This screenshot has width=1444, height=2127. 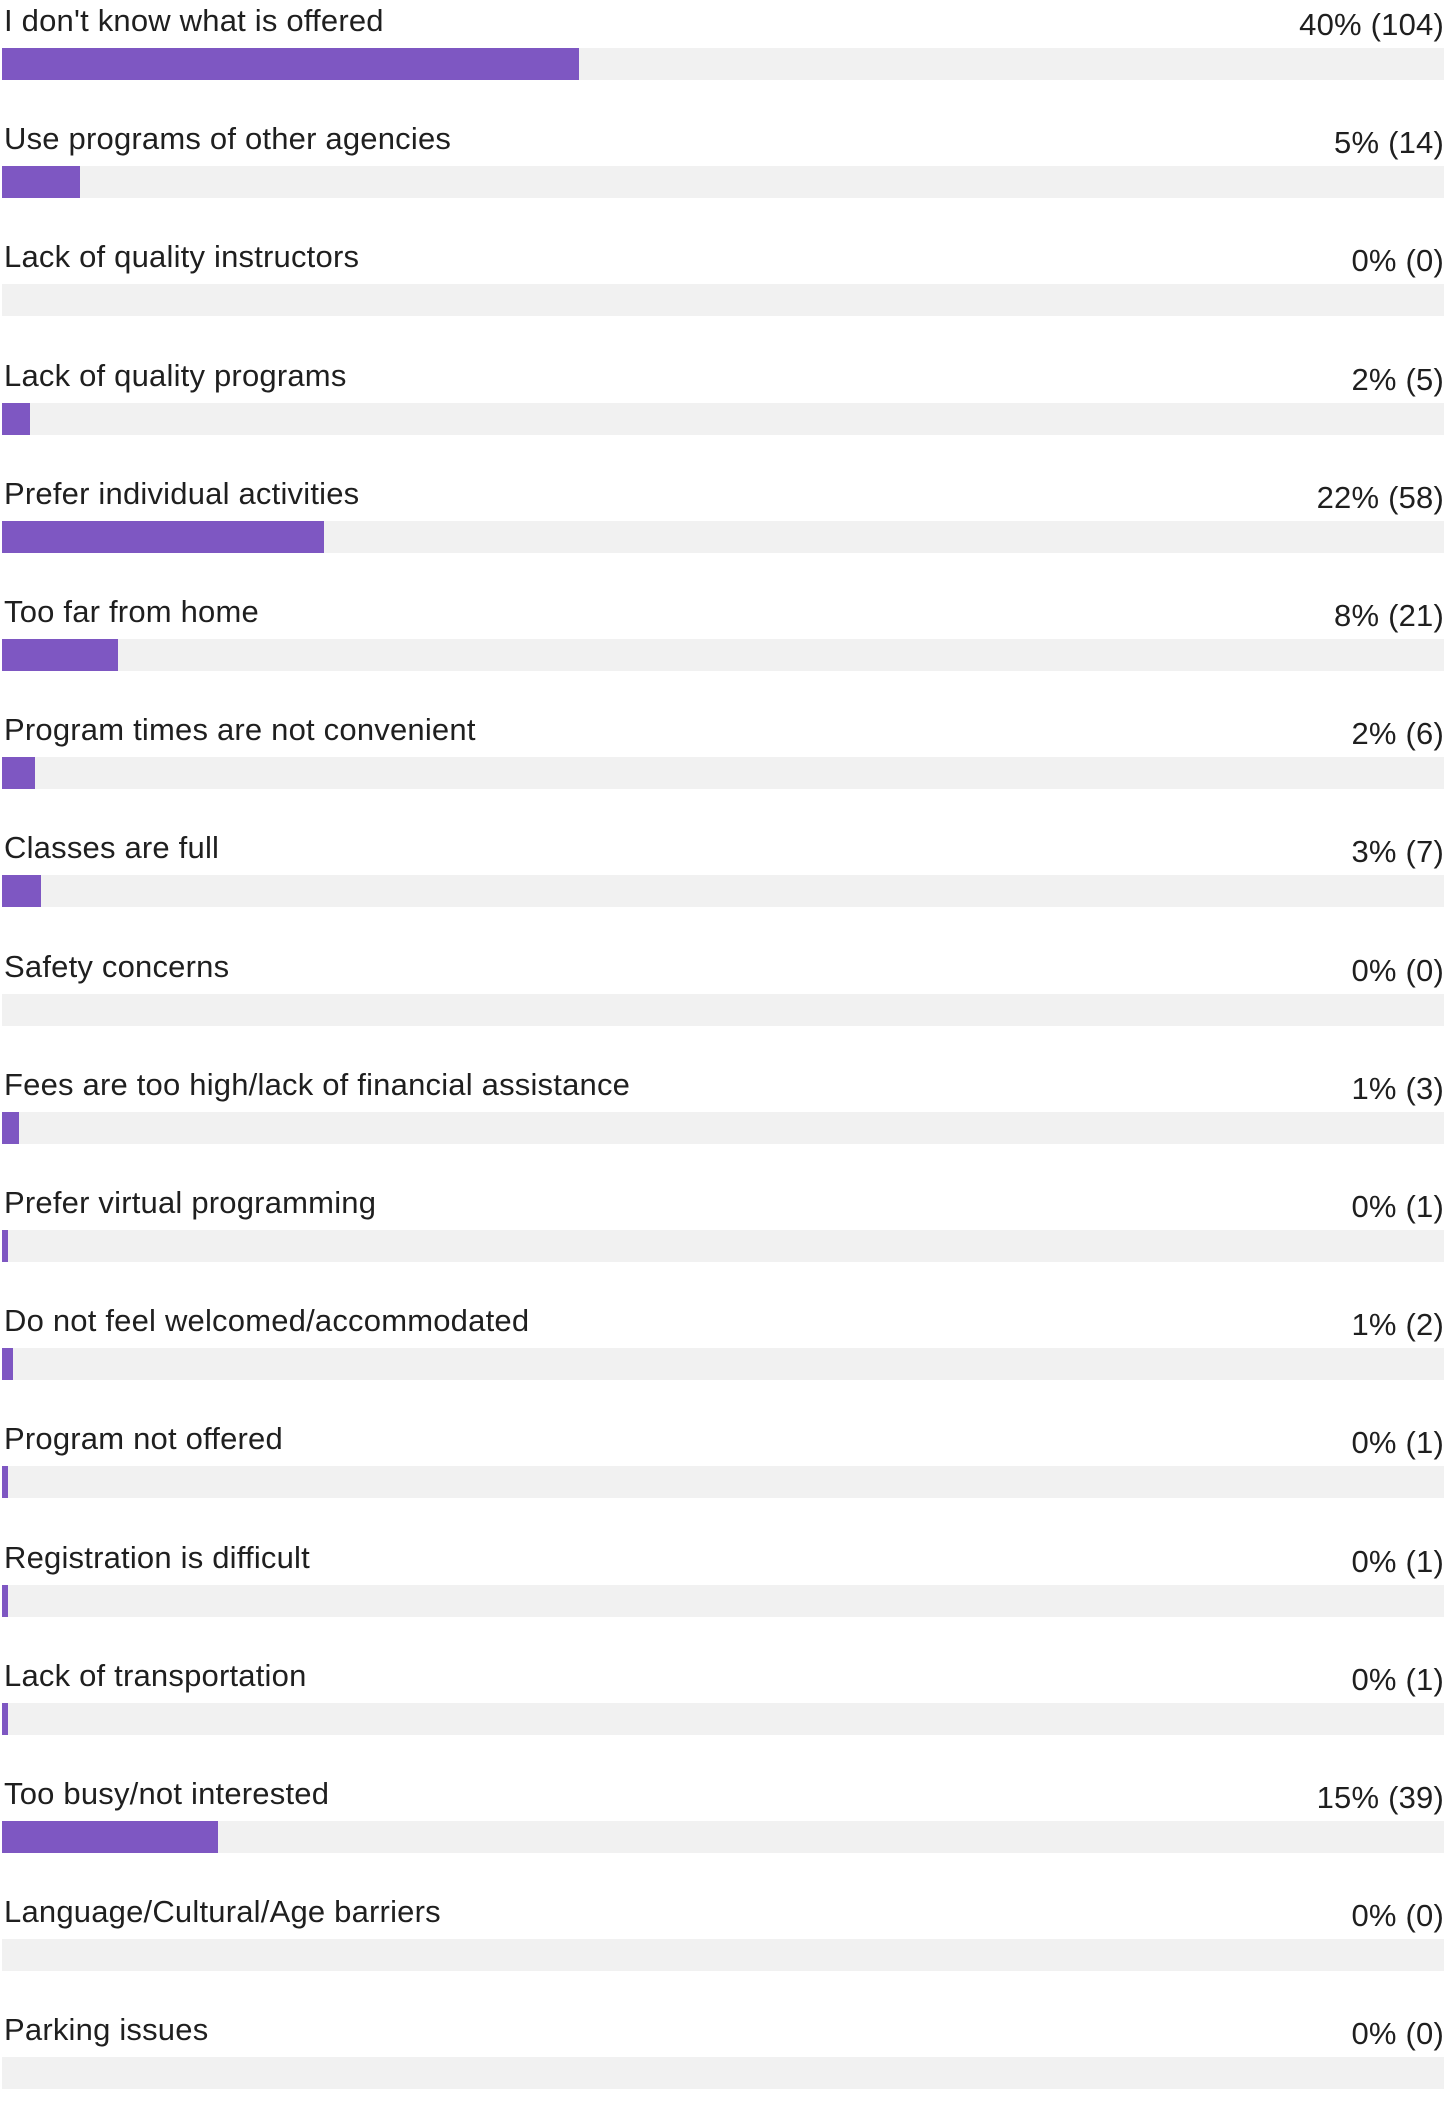 What do you see at coordinates (240, 730) in the screenshot?
I see `category-label: Program times are not convenient` at bounding box center [240, 730].